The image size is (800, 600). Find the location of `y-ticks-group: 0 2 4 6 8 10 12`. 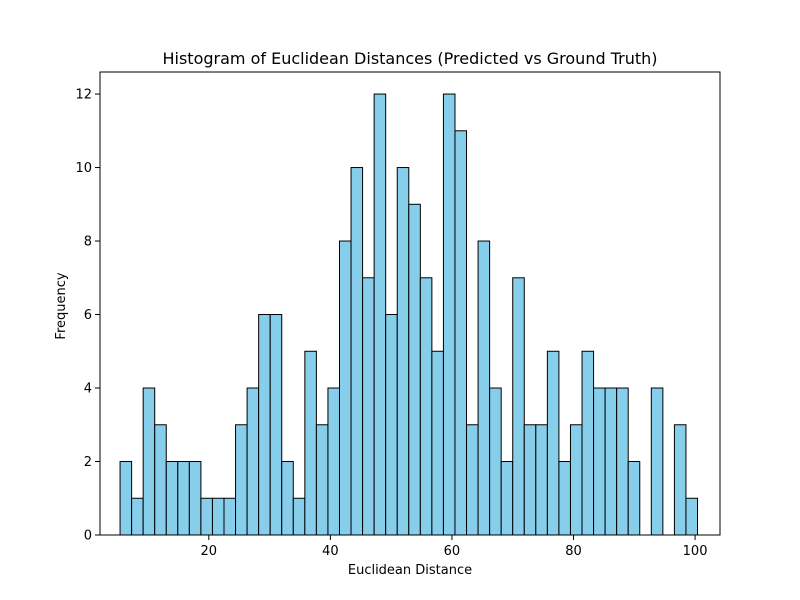

y-ticks-group: 0 2 4 6 8 10 12 is located at coordinates (87, 316).